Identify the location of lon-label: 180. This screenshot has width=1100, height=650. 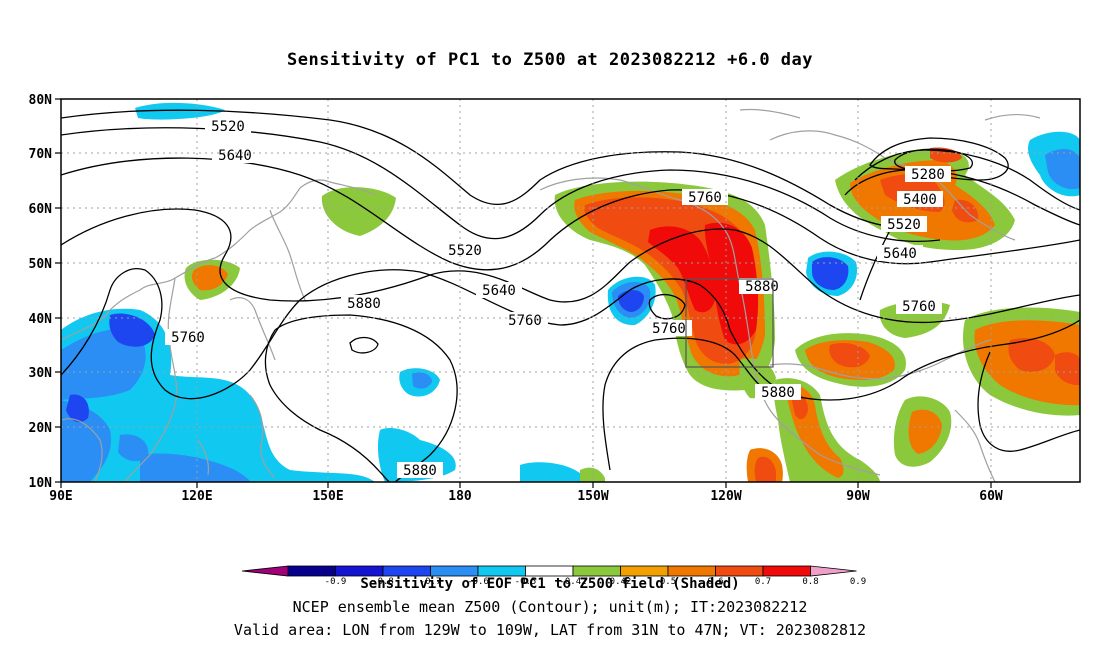
(460, 496).